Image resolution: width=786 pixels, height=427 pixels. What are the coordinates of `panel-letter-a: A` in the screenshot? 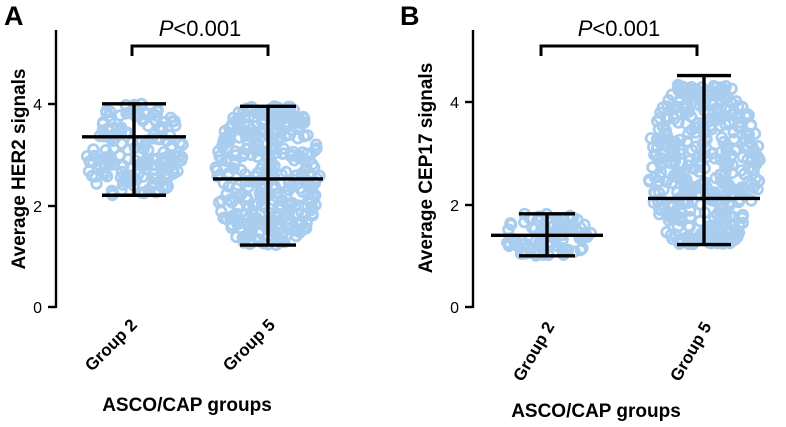 It's located at (14, 16).